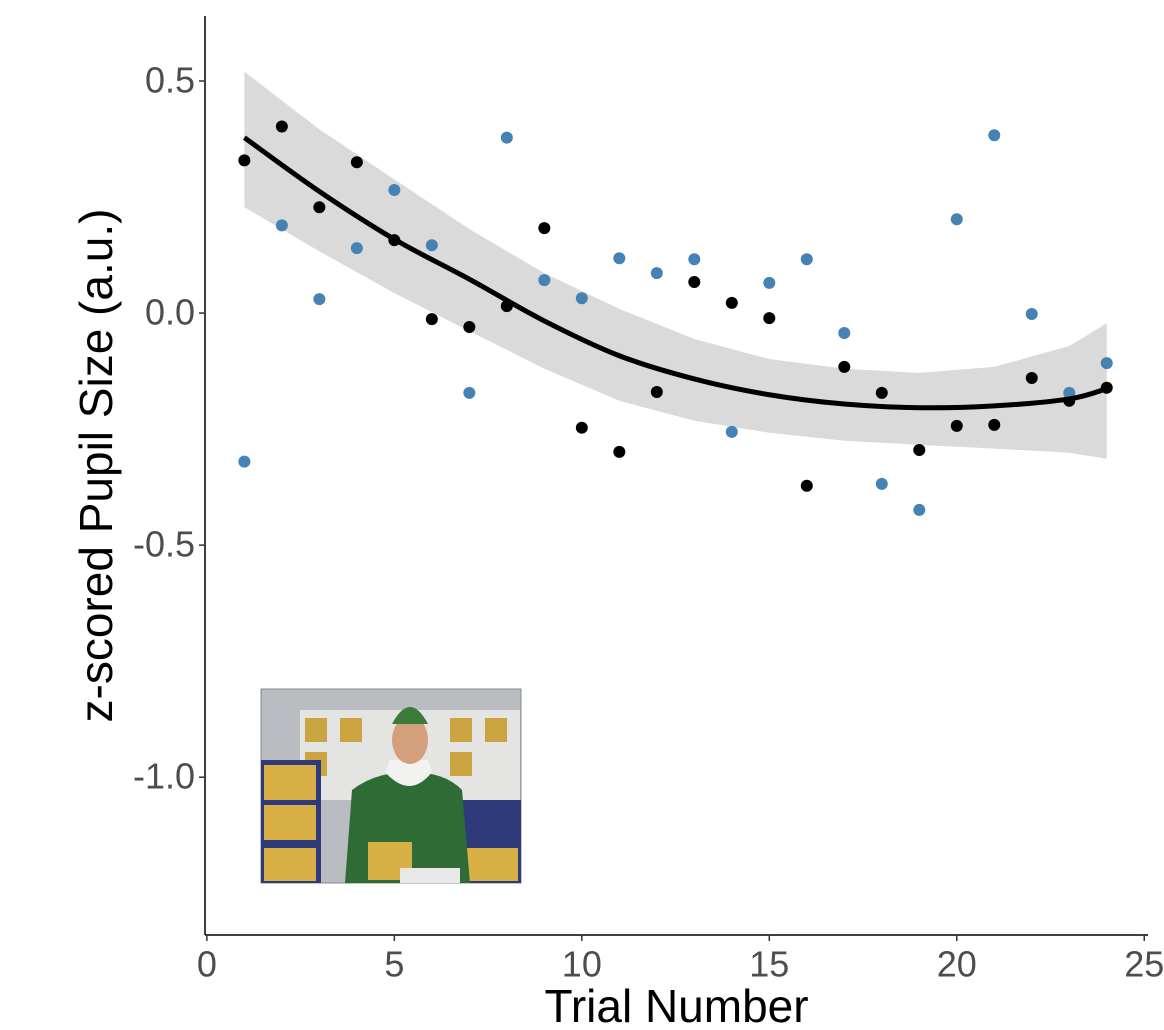 This screenshot has width=1164, height=1030. Describe the element at coordinates (957, 964) in the screenshot. I see `x-tick-label: 20` at that location.